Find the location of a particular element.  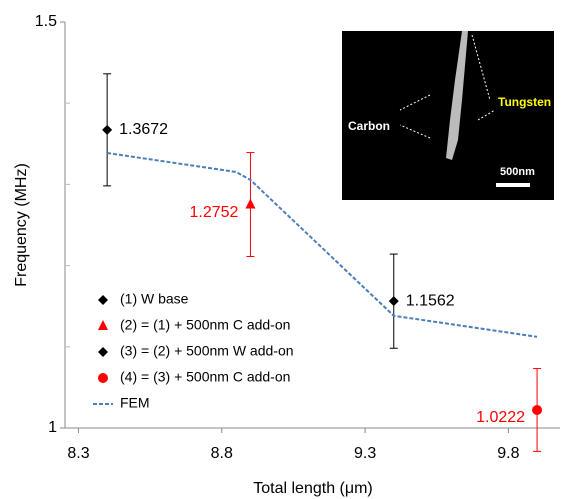

inset-label: 500nm is located at coordinates (517, 172).